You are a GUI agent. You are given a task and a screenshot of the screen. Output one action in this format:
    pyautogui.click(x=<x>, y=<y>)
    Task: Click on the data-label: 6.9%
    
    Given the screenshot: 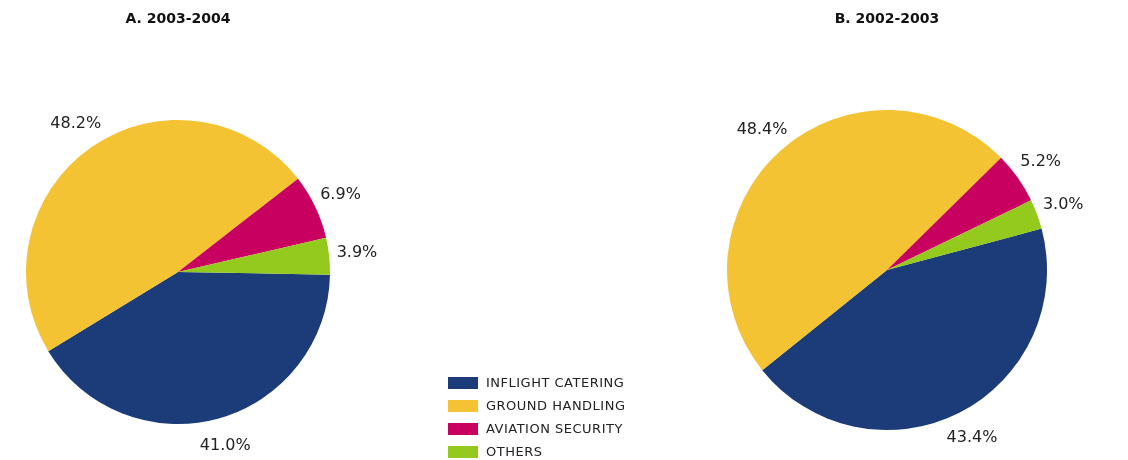 What is the action you would take?
    pyautogui.click(x=340, y=193)
    